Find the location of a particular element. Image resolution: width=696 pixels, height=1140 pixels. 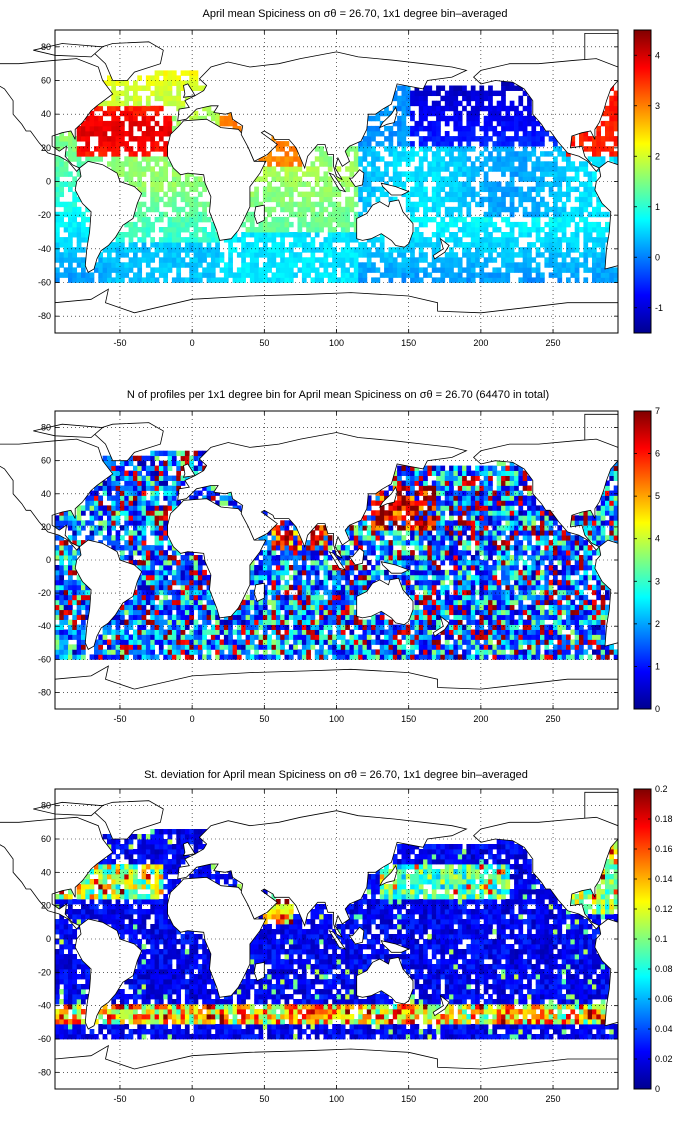

y-tick-label: 20 is located at coordinates (46, 148).